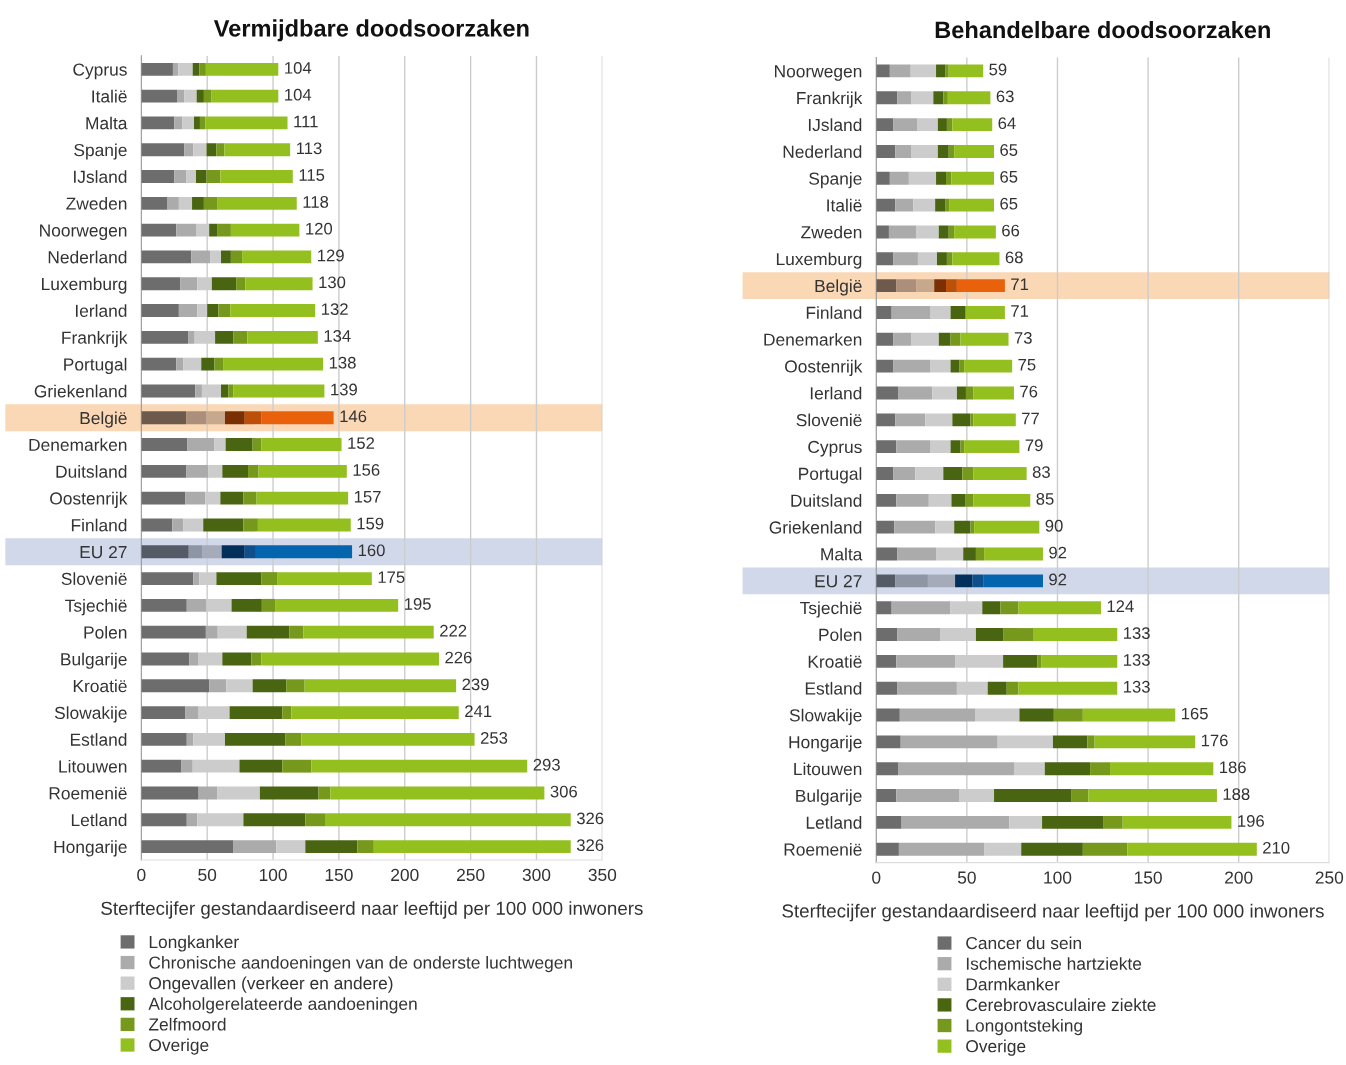  I want to click on total-label: 133, so click(1136, 660).